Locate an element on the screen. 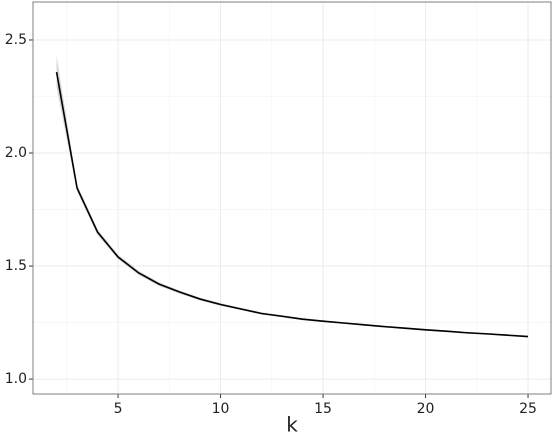  y-tick-label: 1.5 is located at coordinates (16, 266).